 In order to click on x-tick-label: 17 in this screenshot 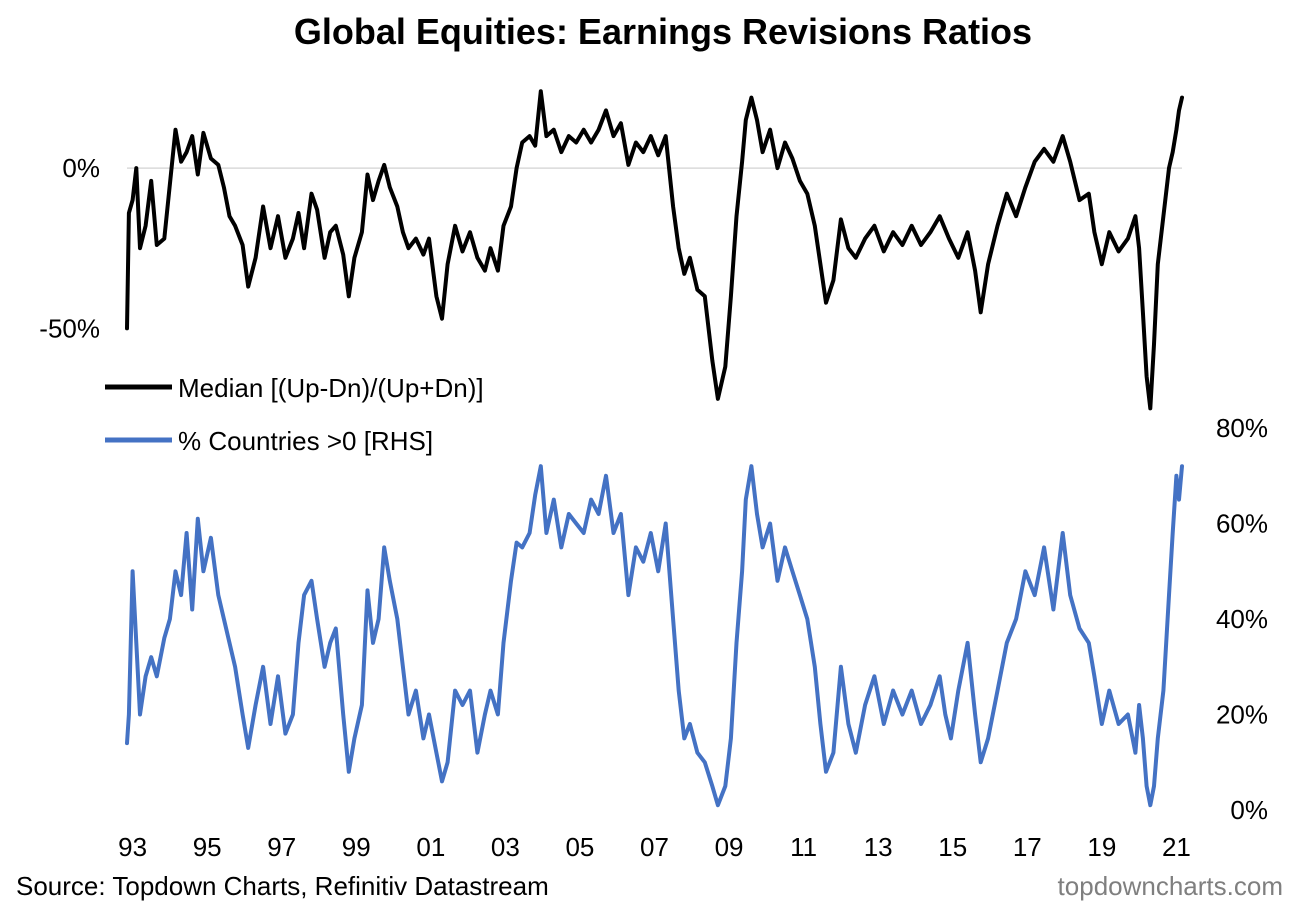, I will do `click(1027, 847)`.